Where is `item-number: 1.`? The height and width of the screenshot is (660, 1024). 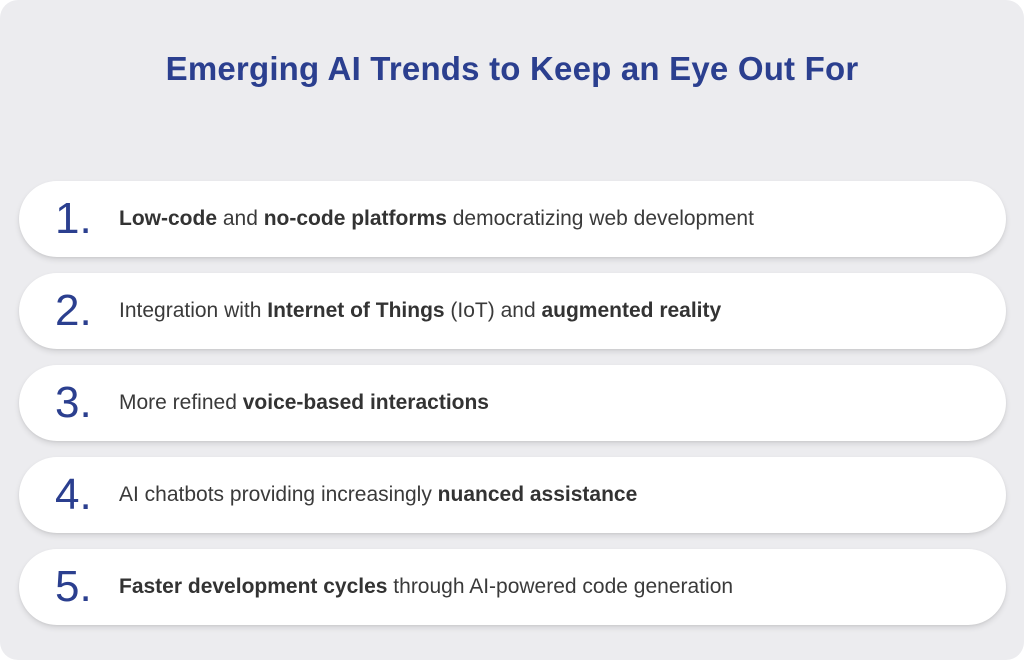
item-number: 1. is located at coordinates (73, 218).